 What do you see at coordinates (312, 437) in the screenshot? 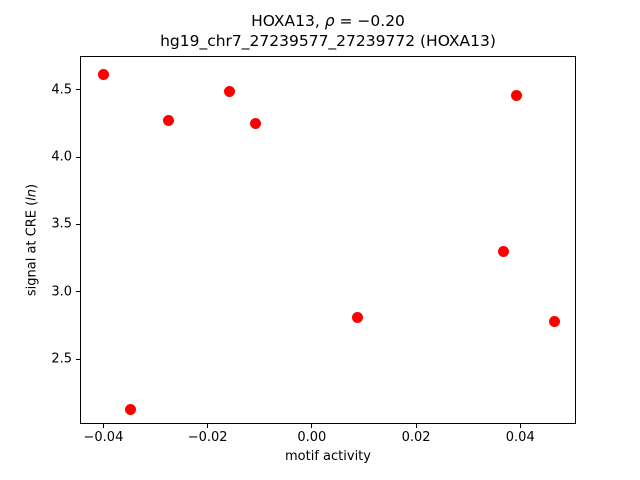
I see `x-tick-label: 0.00` at bounding box center [312, 437].